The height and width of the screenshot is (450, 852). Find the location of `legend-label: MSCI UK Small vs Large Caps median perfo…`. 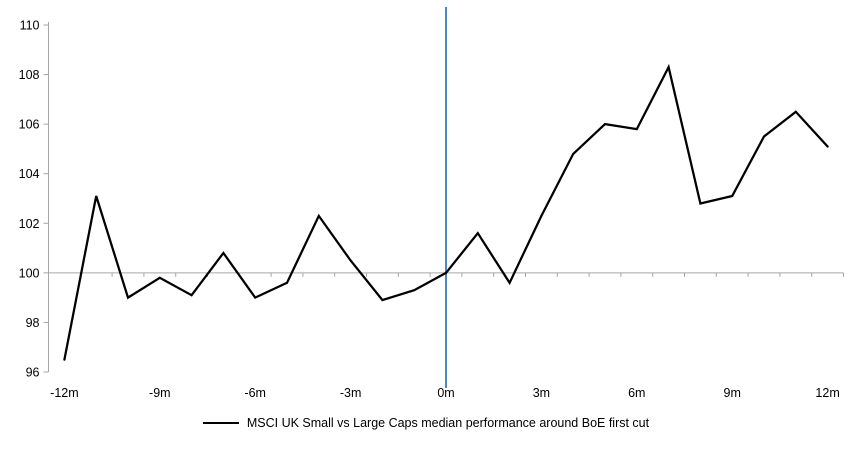

legend-label: MSCI UK Small vs Large Caps median perfo… is located at coordinates (448, 423).